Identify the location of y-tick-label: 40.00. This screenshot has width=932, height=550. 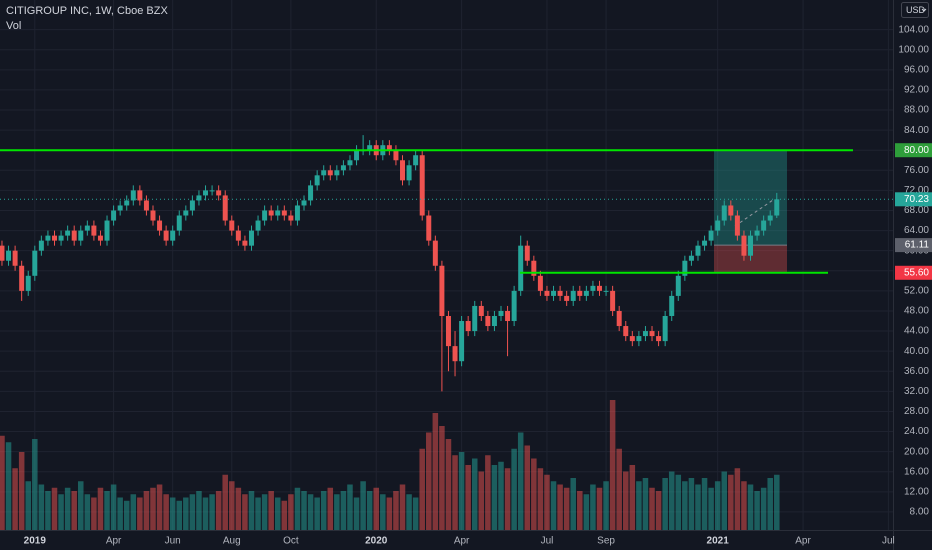
(916, 351).